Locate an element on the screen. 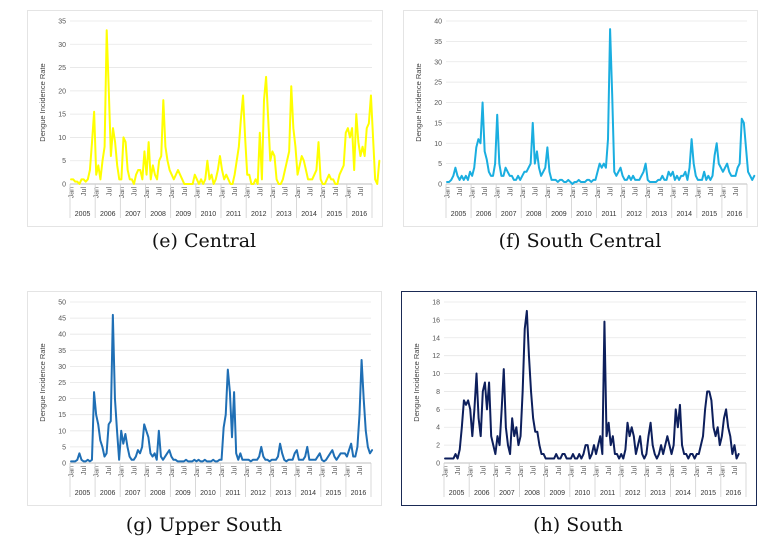 Image resolution: width=774 pixels, height=550 pixels. x-year-label: 2009 is located at coordinates (559, 214).